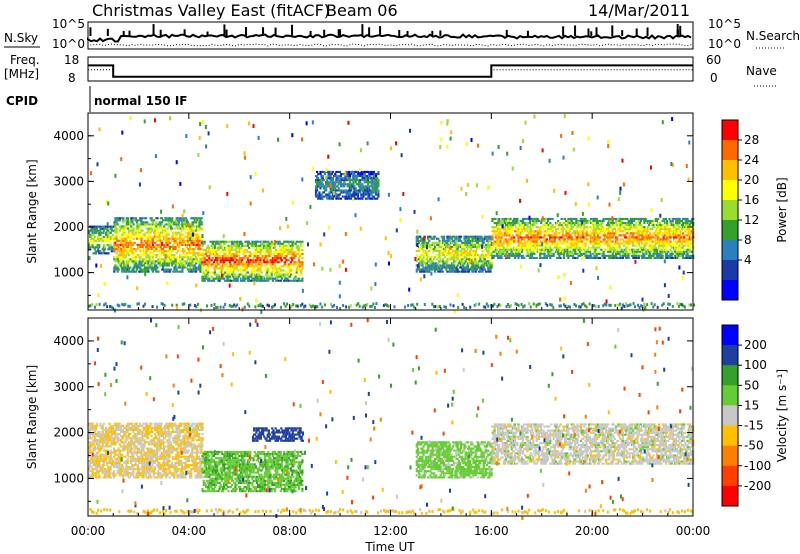 Image resolution: width=800 pixels, height=554 pixels. Describe the element at coordinates (68, 44) in the screenshot. I see `nsky-tick-bottom: 10^0` at that location.